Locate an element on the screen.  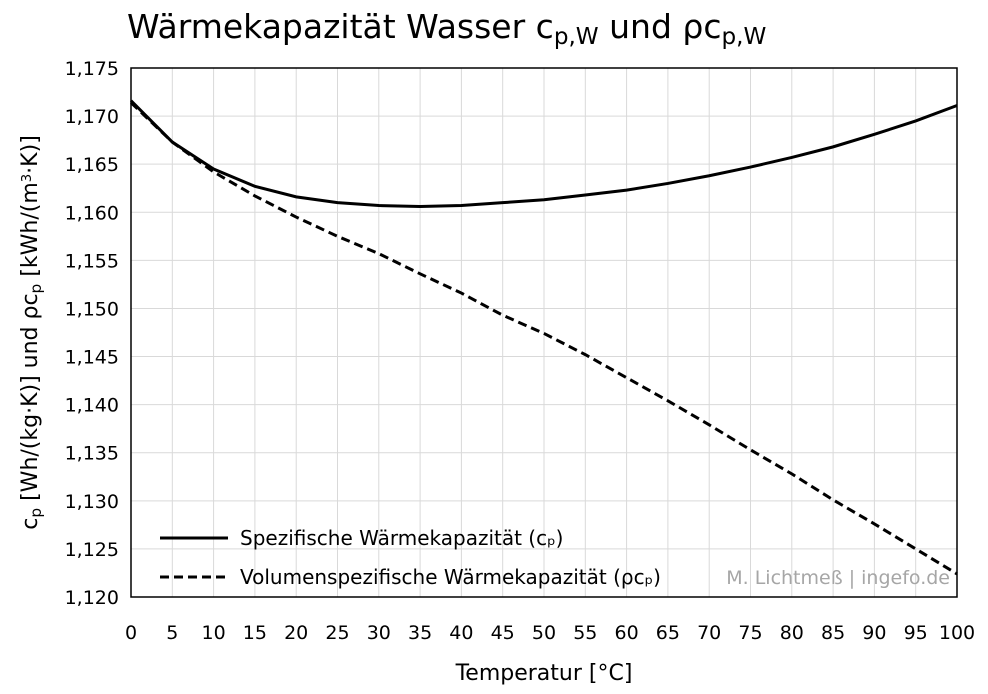
y-tick-label: 1,140 is located at coordinates (92, 406).